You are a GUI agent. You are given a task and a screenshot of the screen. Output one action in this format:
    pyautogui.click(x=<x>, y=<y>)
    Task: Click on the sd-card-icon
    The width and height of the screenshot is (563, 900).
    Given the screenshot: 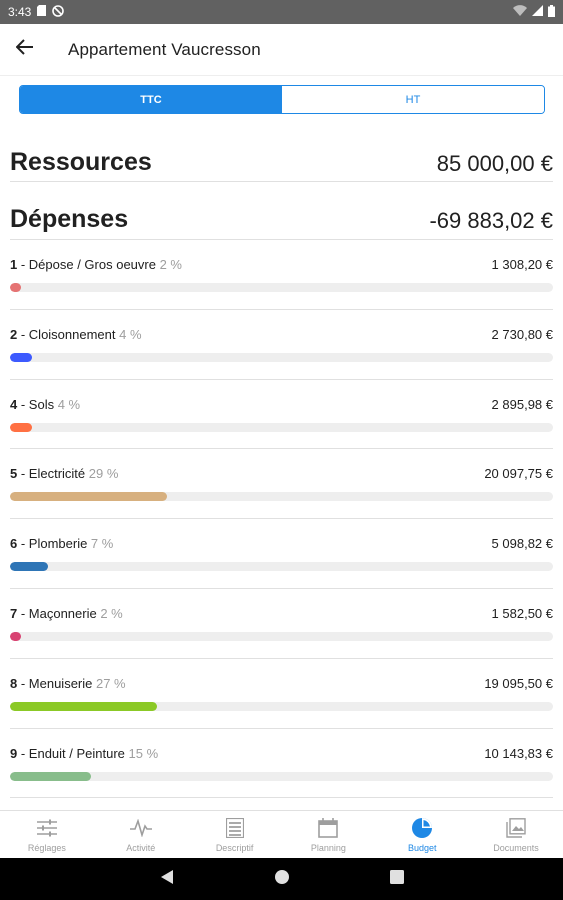 What is the action you would take?
    pyautogui.click(x=42, y=12)
    